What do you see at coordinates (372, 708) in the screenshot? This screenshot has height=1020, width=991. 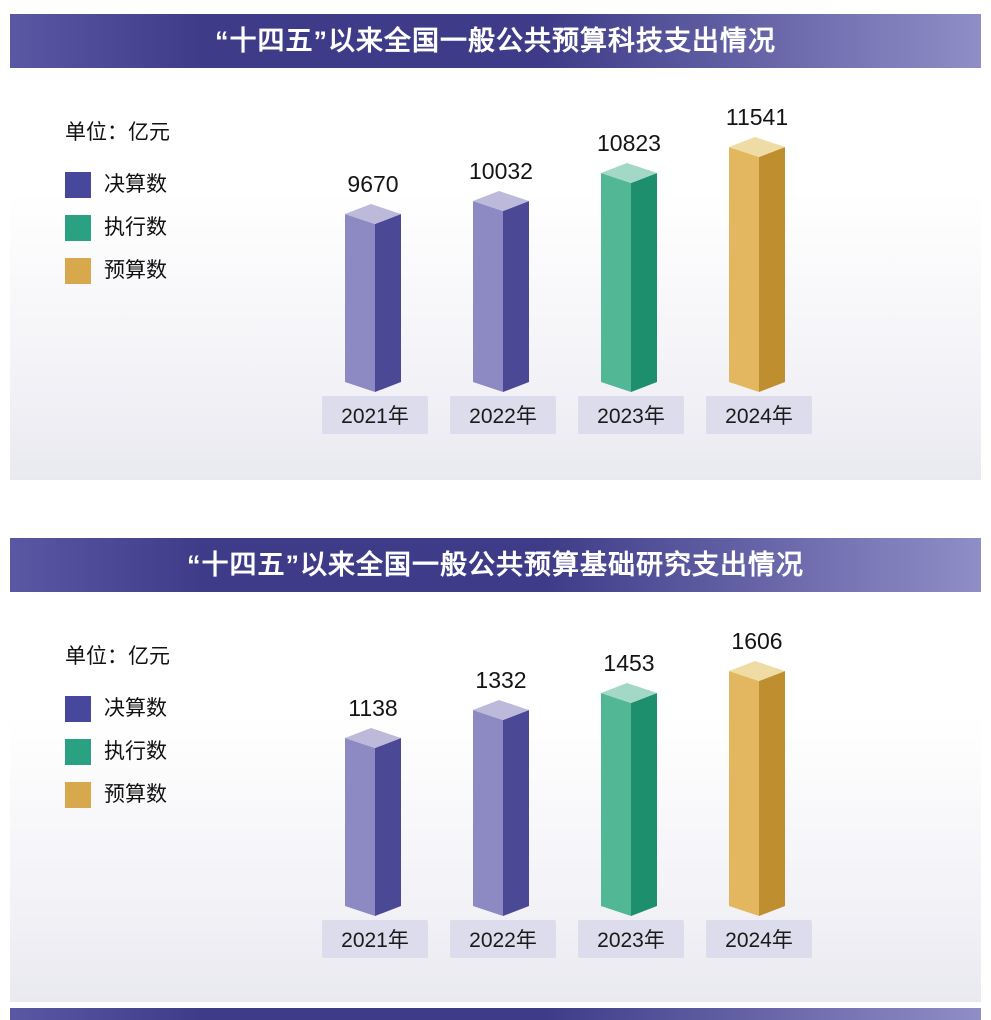 I see `bar-value-label: 1138` at bounding box center [372, 708].